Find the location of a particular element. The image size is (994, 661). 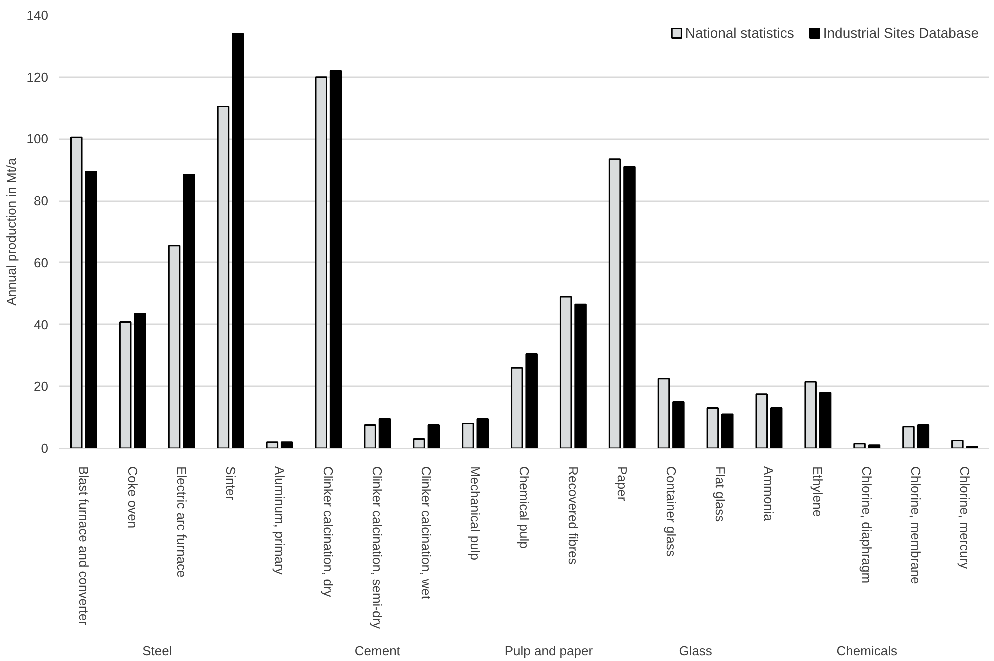

x-tick-label: Blast furnace and converter is located at coordinates (84, 546).